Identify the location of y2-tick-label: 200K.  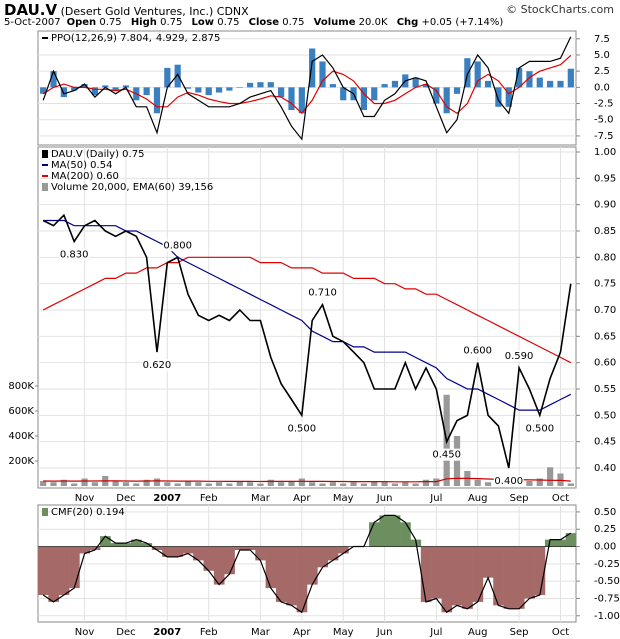
(21, 461).